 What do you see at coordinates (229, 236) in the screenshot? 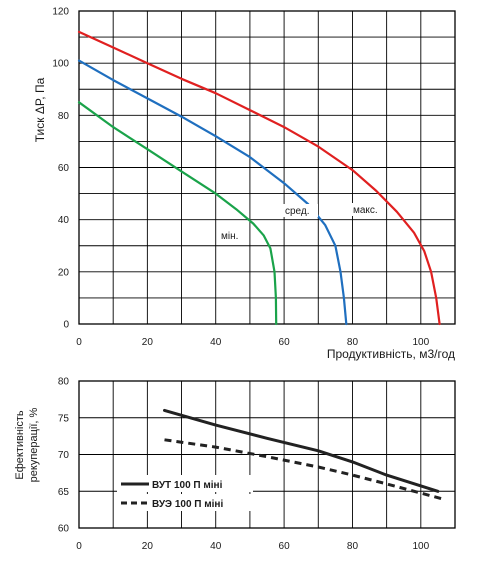
I see `curve-label: мін.` at bounding box center [229, 236].